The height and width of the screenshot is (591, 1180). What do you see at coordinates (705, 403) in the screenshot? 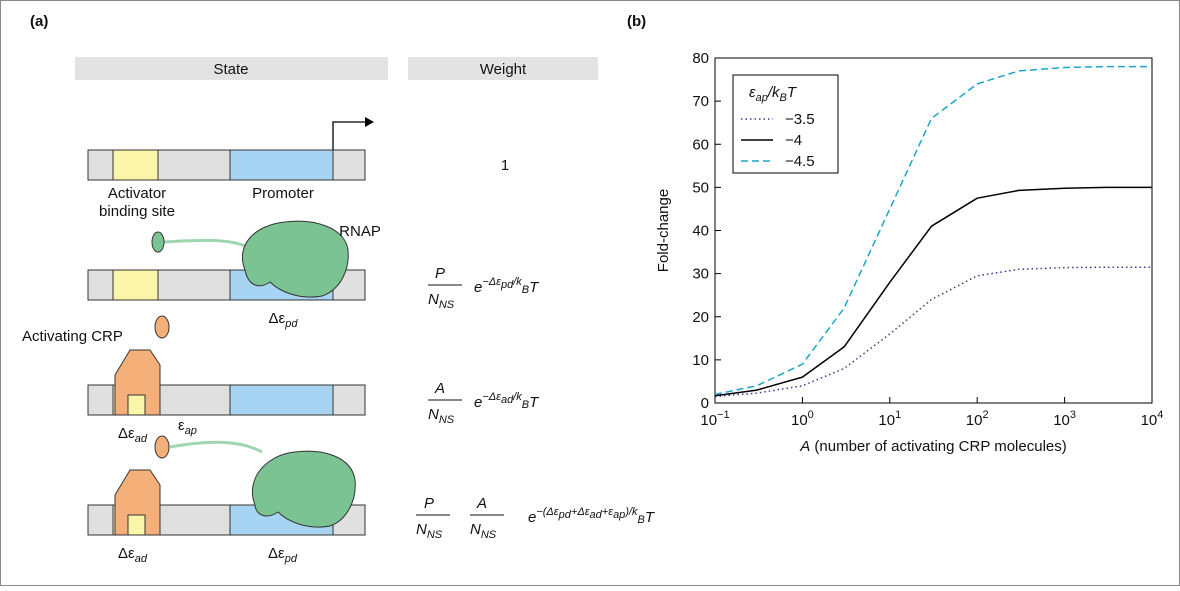
I see `y-tick-label: 0` at bounding box center [705, 403].